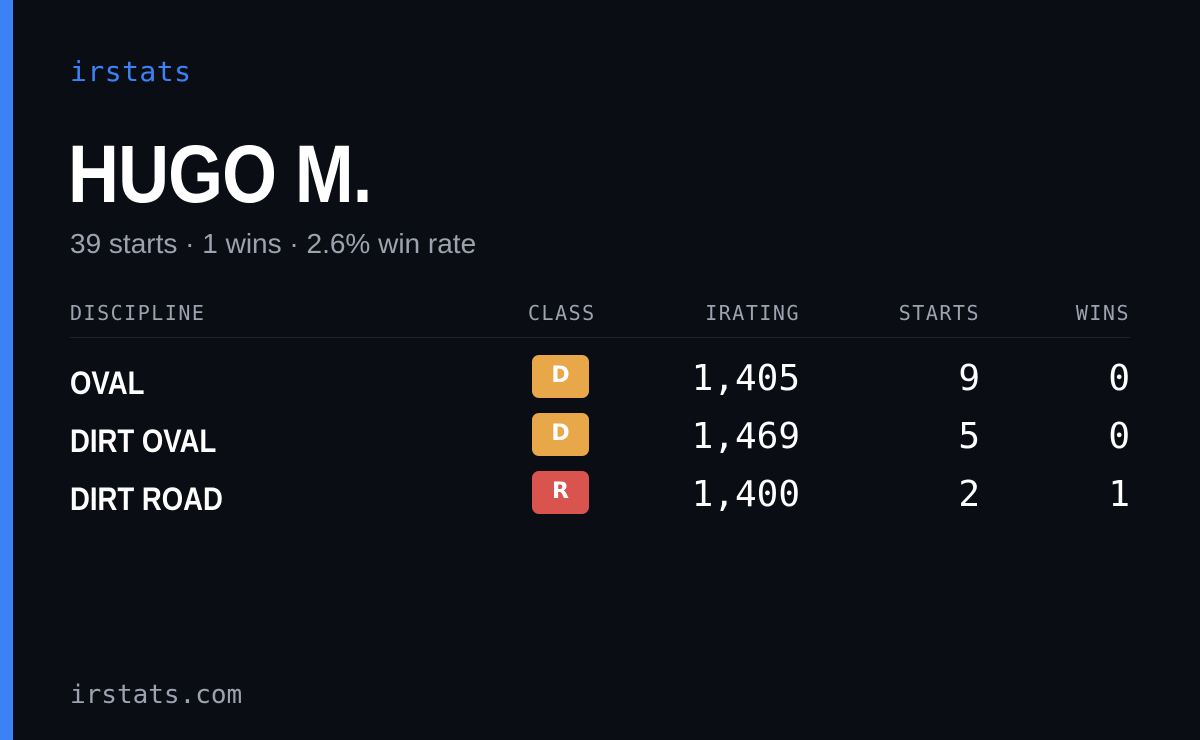 Image resolution: width=1200 pixels, height=740 pixels. I want to click on table-row: OVAL D 1,405 9 0, so click(600, 369).